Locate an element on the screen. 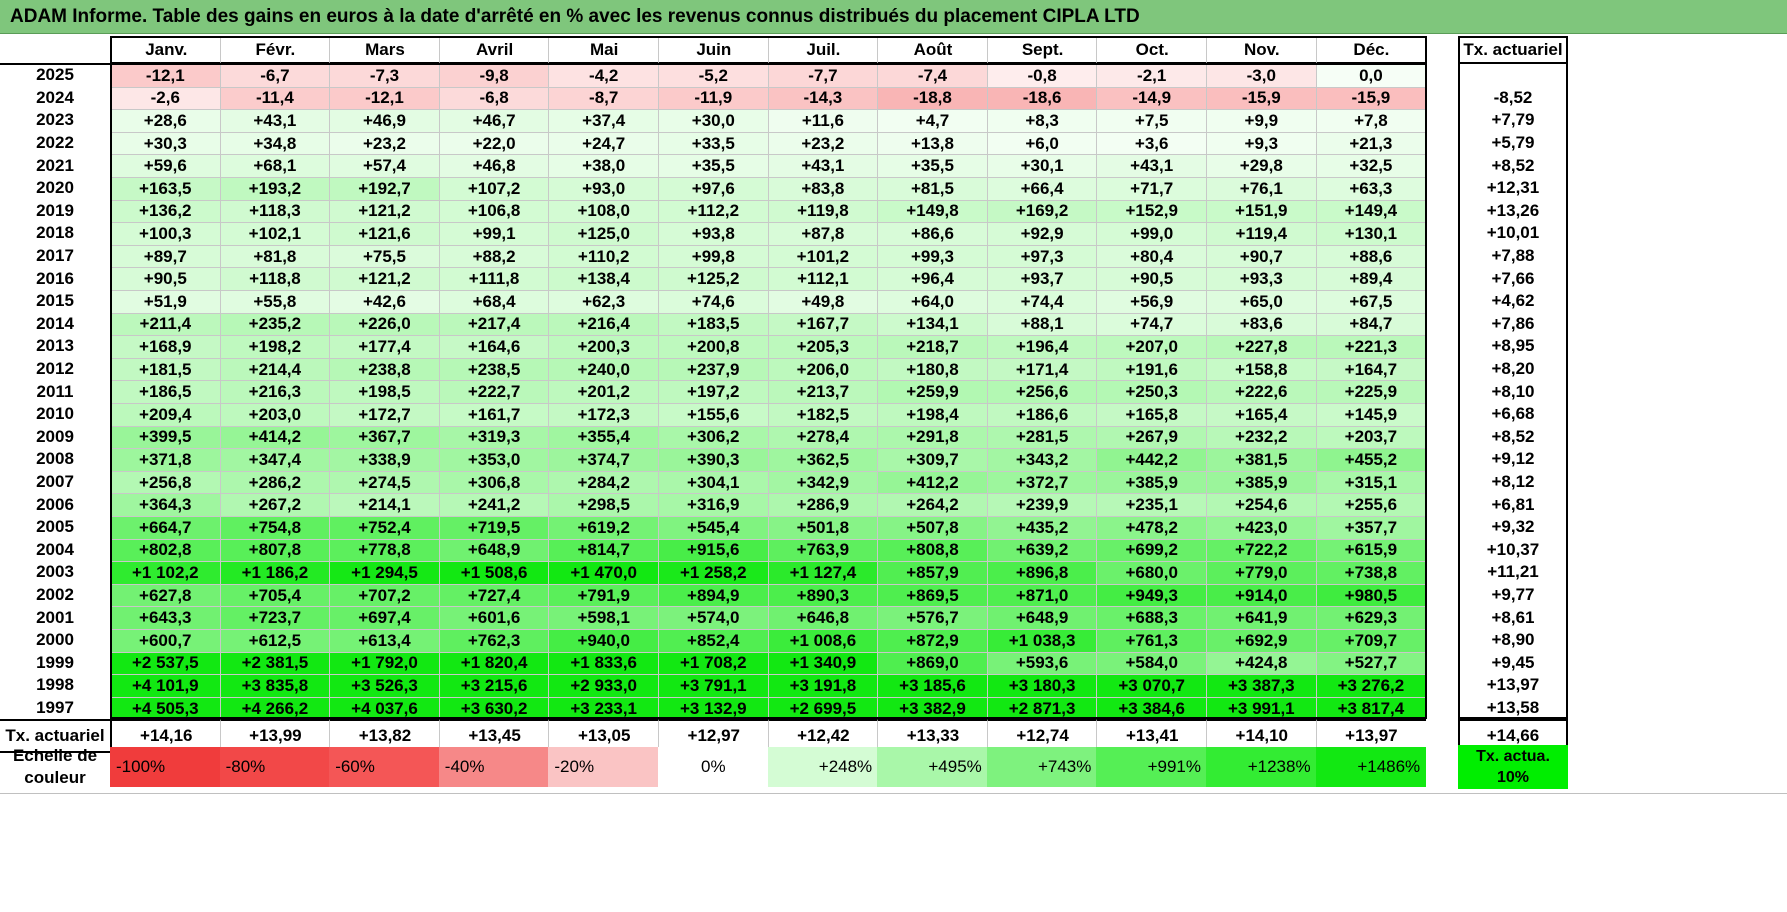 The image size is (1787, 912). gain-cell: +869,5 is located at coordinates (932, 595).